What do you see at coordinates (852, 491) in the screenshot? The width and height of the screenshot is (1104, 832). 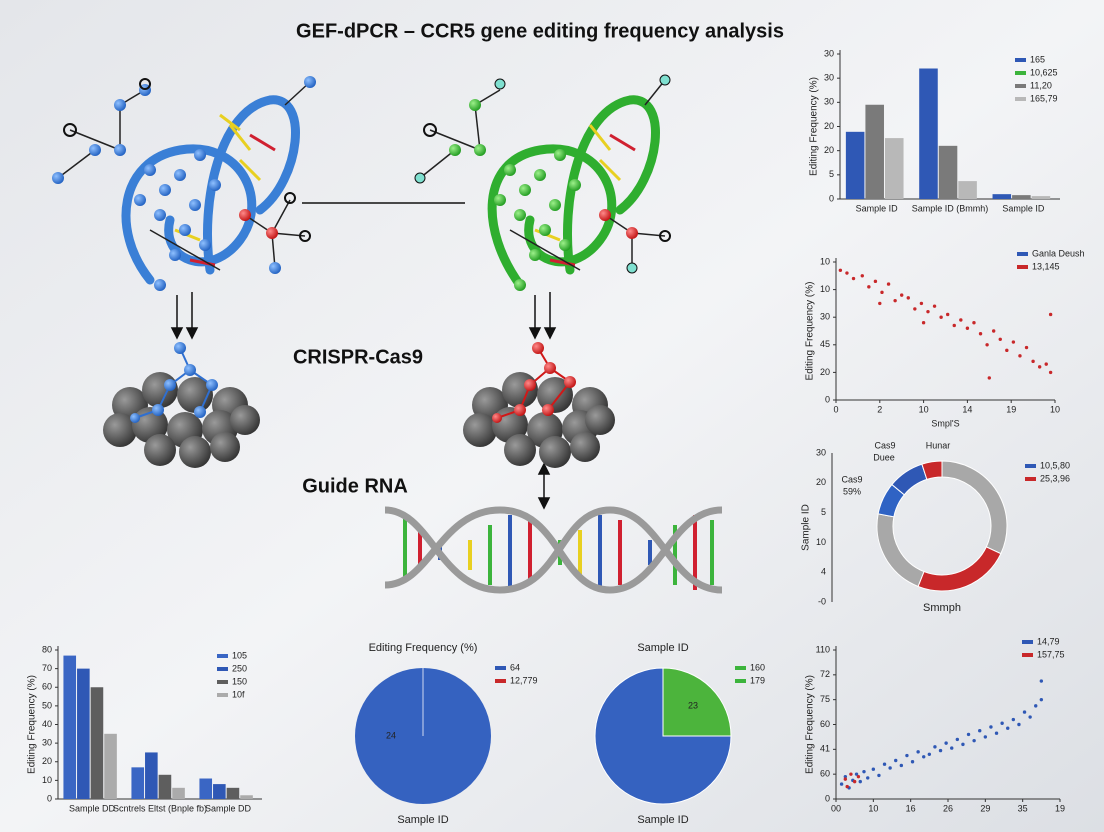 I see `annotation: 59%` at bounding box center [852, 491].